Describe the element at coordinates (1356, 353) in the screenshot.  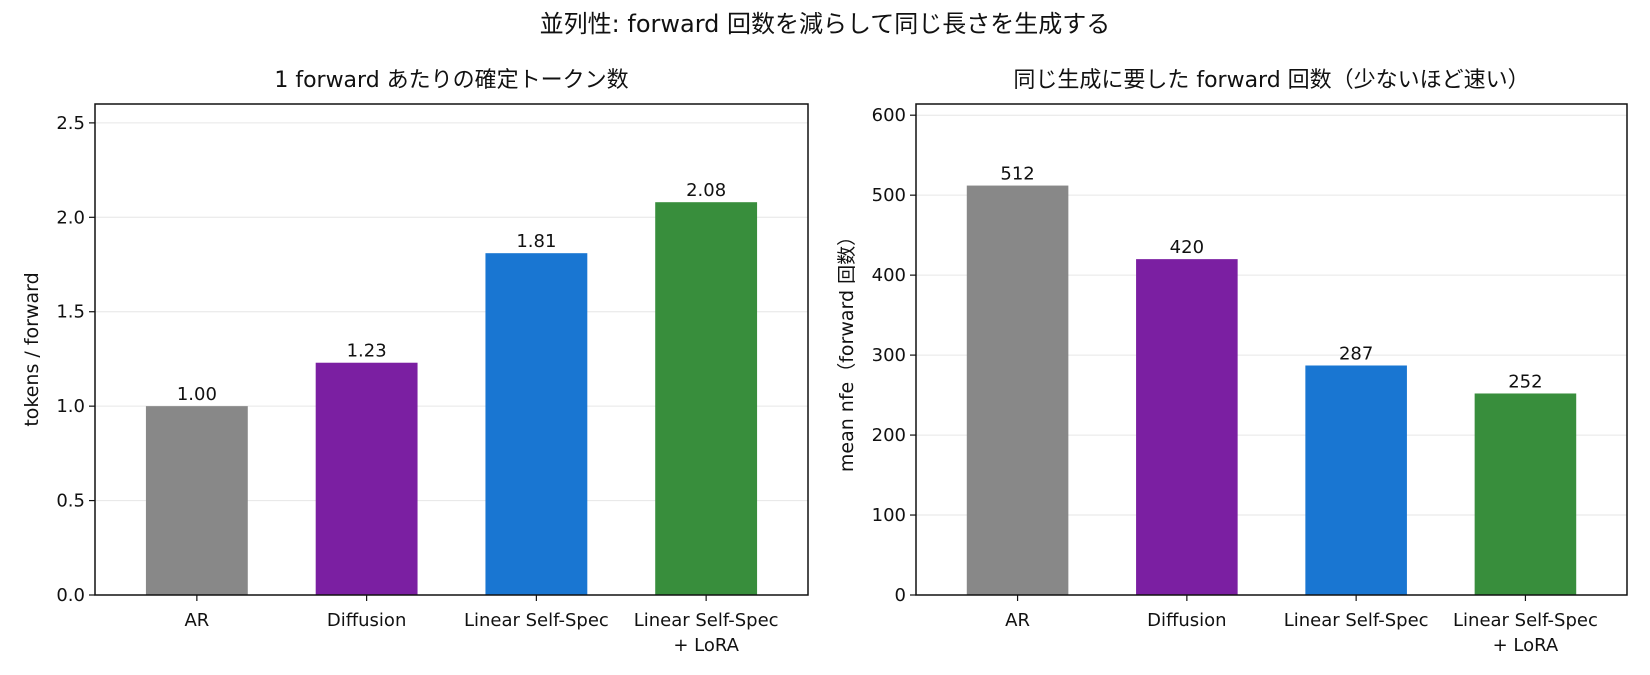
I see `bar-value-label: 287` at that location.